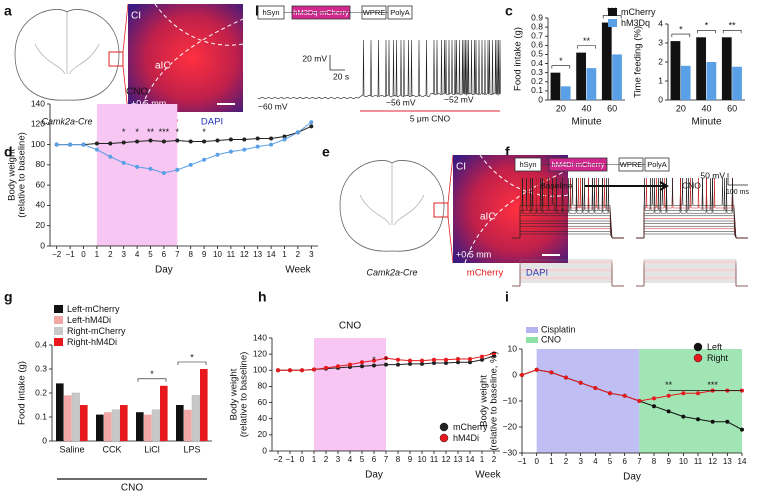 This screenshot has height=501, width=758. Describe the element at coordinates (96, 331) in the screenshot. I see `legend-label: Right-mCherry` at that location.